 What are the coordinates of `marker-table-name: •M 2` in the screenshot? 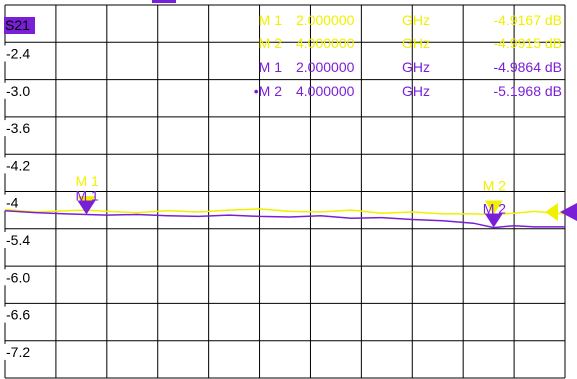 It's located at (268, 91).